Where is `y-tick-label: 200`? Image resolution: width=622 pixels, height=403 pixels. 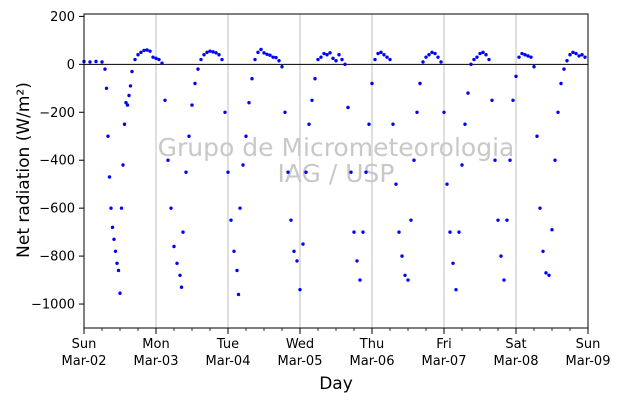 y-tick-label: 200 is located at coordinates (62, 17).